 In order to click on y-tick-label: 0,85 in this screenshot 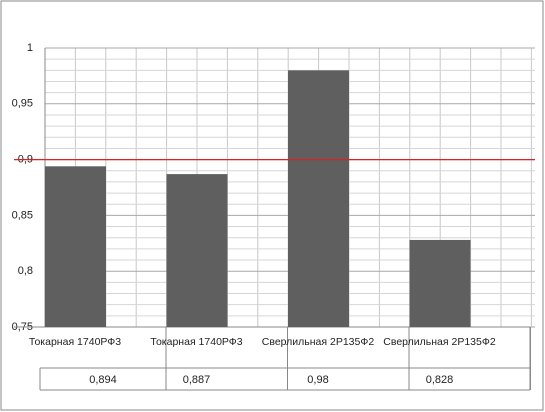, I will do `click(22, 215)`.